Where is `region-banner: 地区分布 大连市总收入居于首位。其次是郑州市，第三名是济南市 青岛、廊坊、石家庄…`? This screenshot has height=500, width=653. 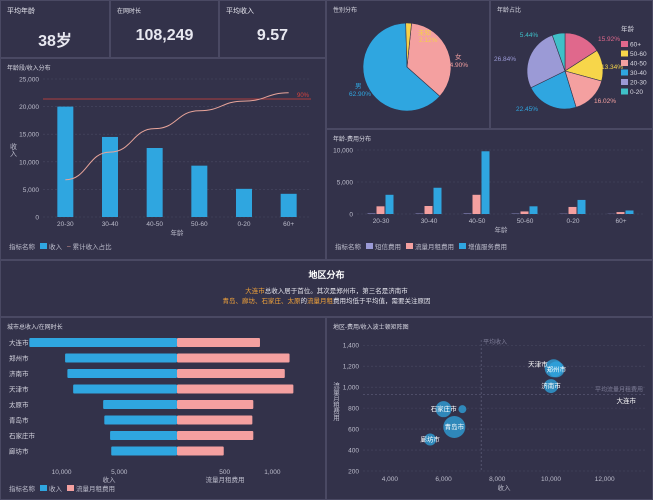 region-banner: 地区分布 大连市总收入居于首位。其次是郑州市，第三名是济南市 青岛、廊坊、石家庄… is located at coordinates (326, 288).